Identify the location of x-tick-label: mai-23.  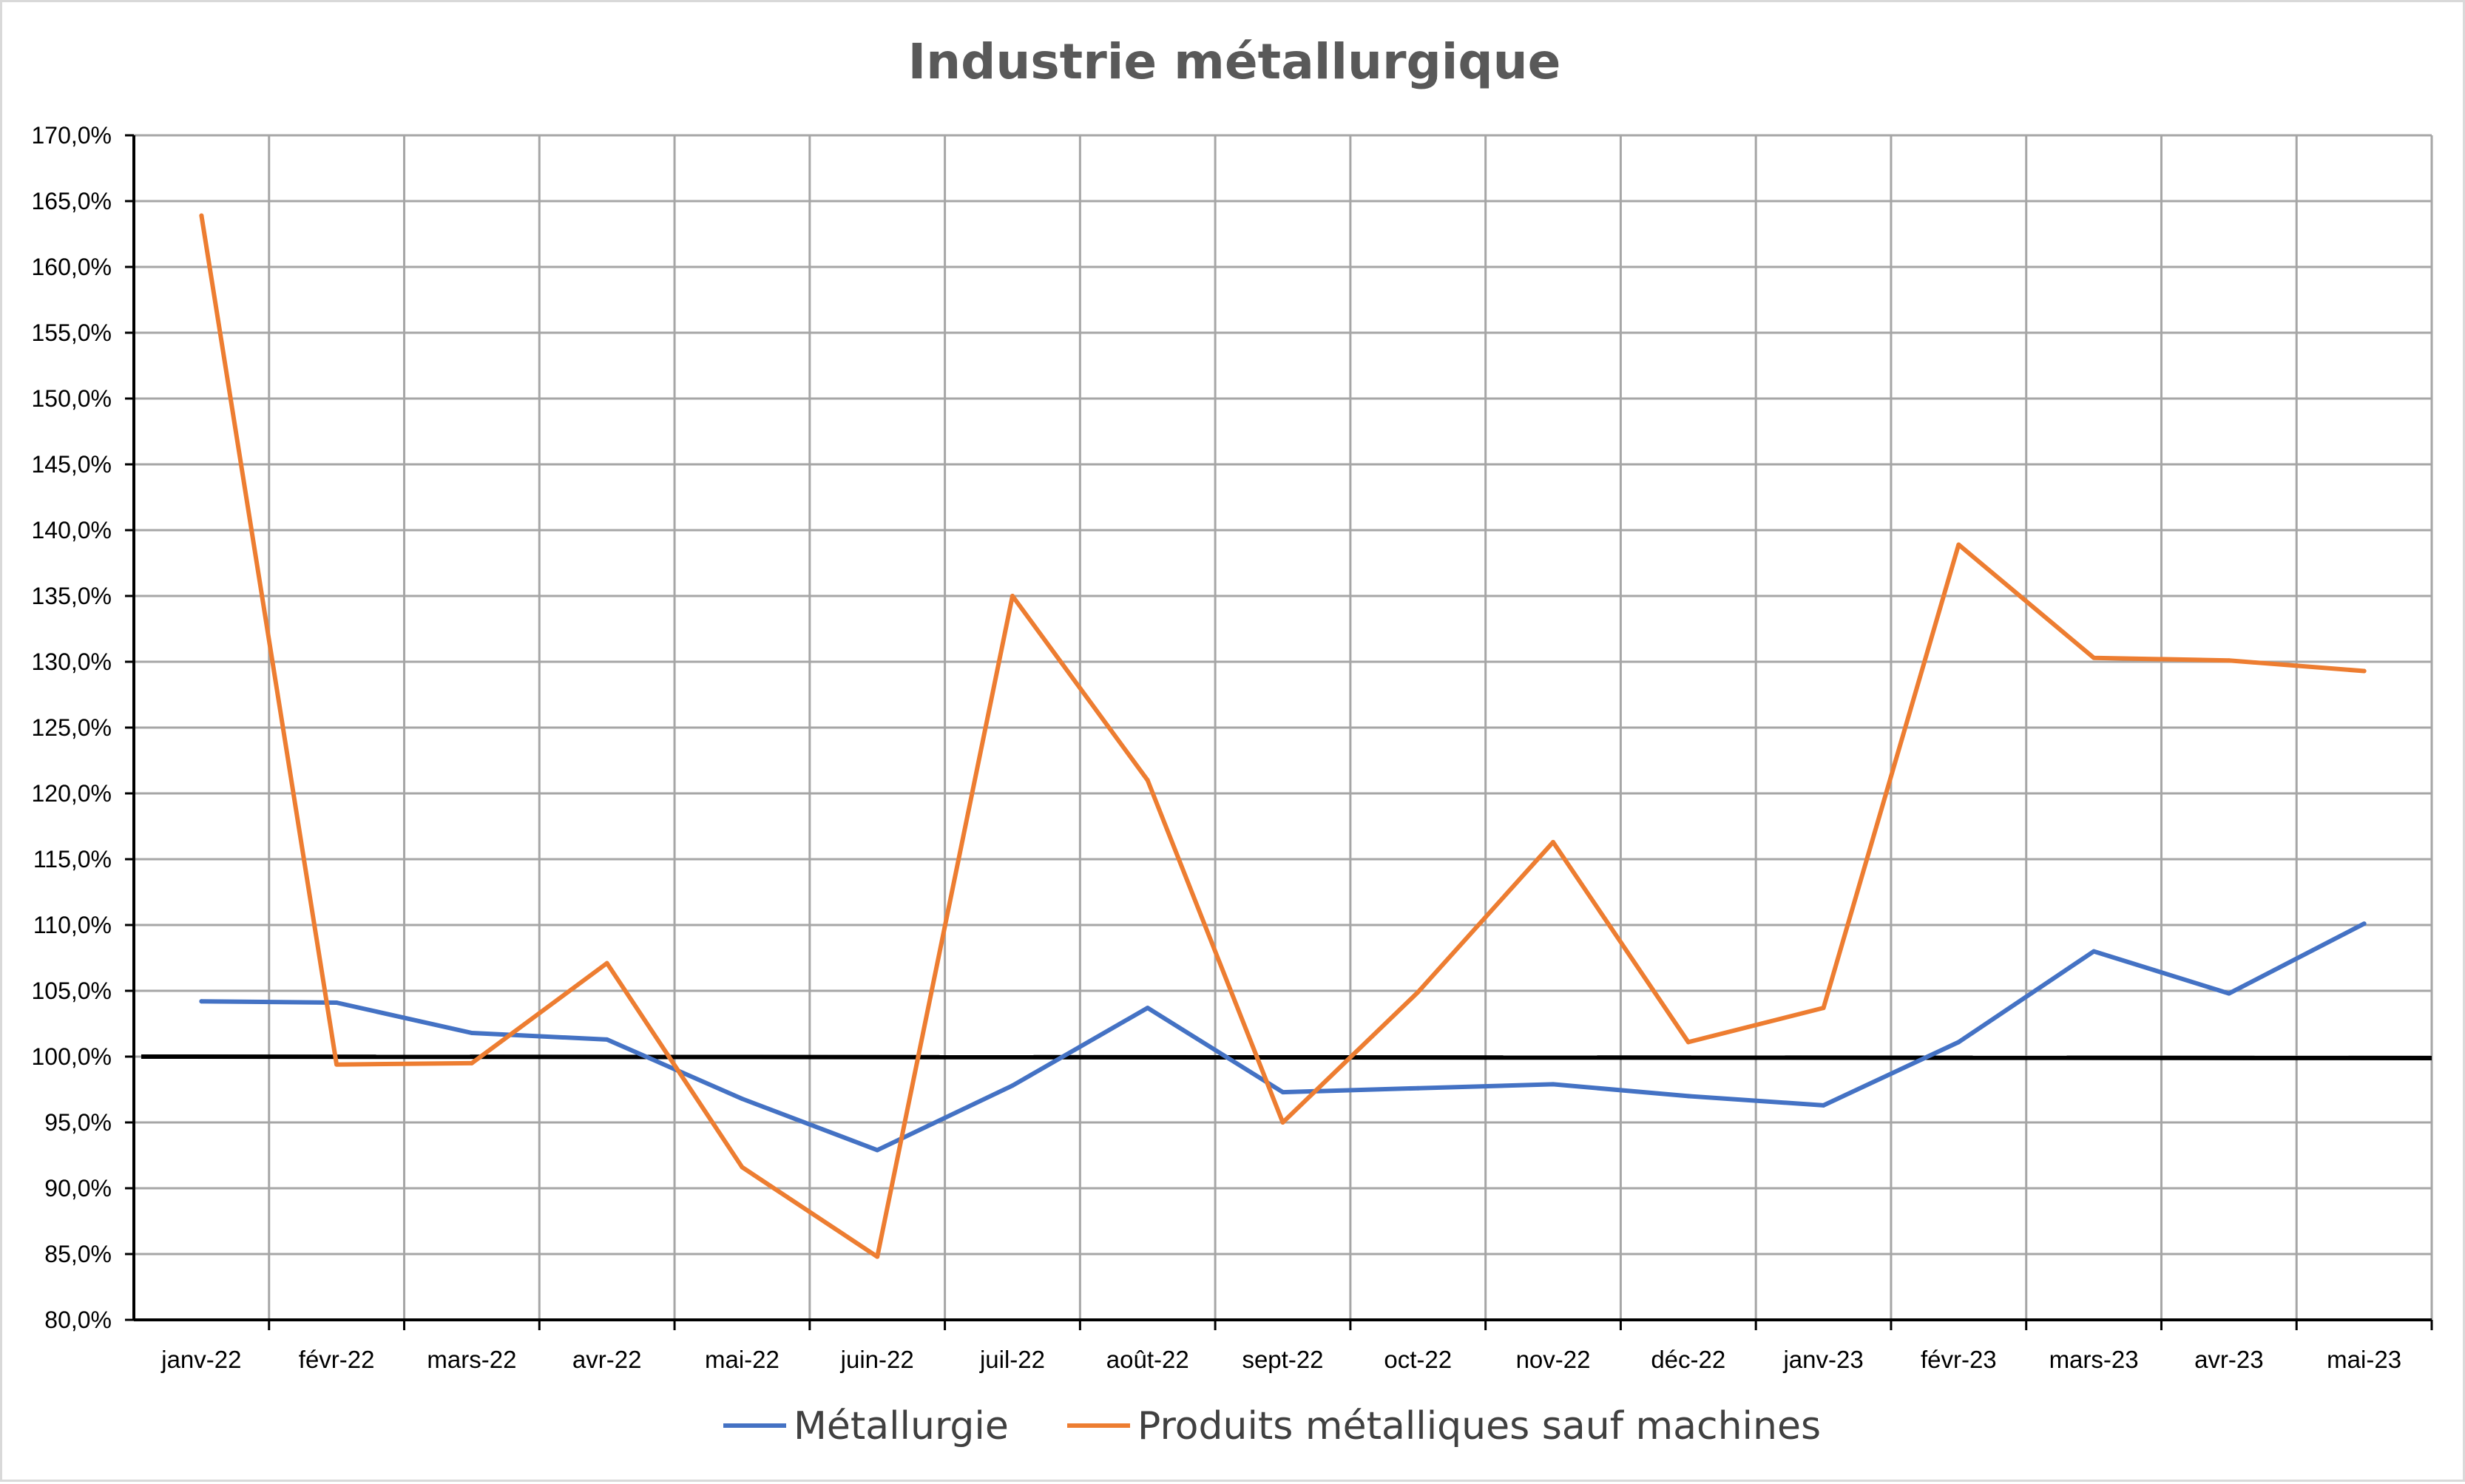
(2364, 1359).